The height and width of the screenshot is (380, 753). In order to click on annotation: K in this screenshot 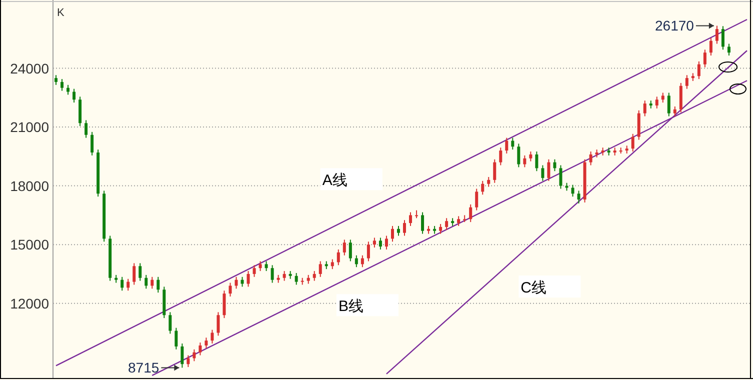, I will do `click(61, 13)`.